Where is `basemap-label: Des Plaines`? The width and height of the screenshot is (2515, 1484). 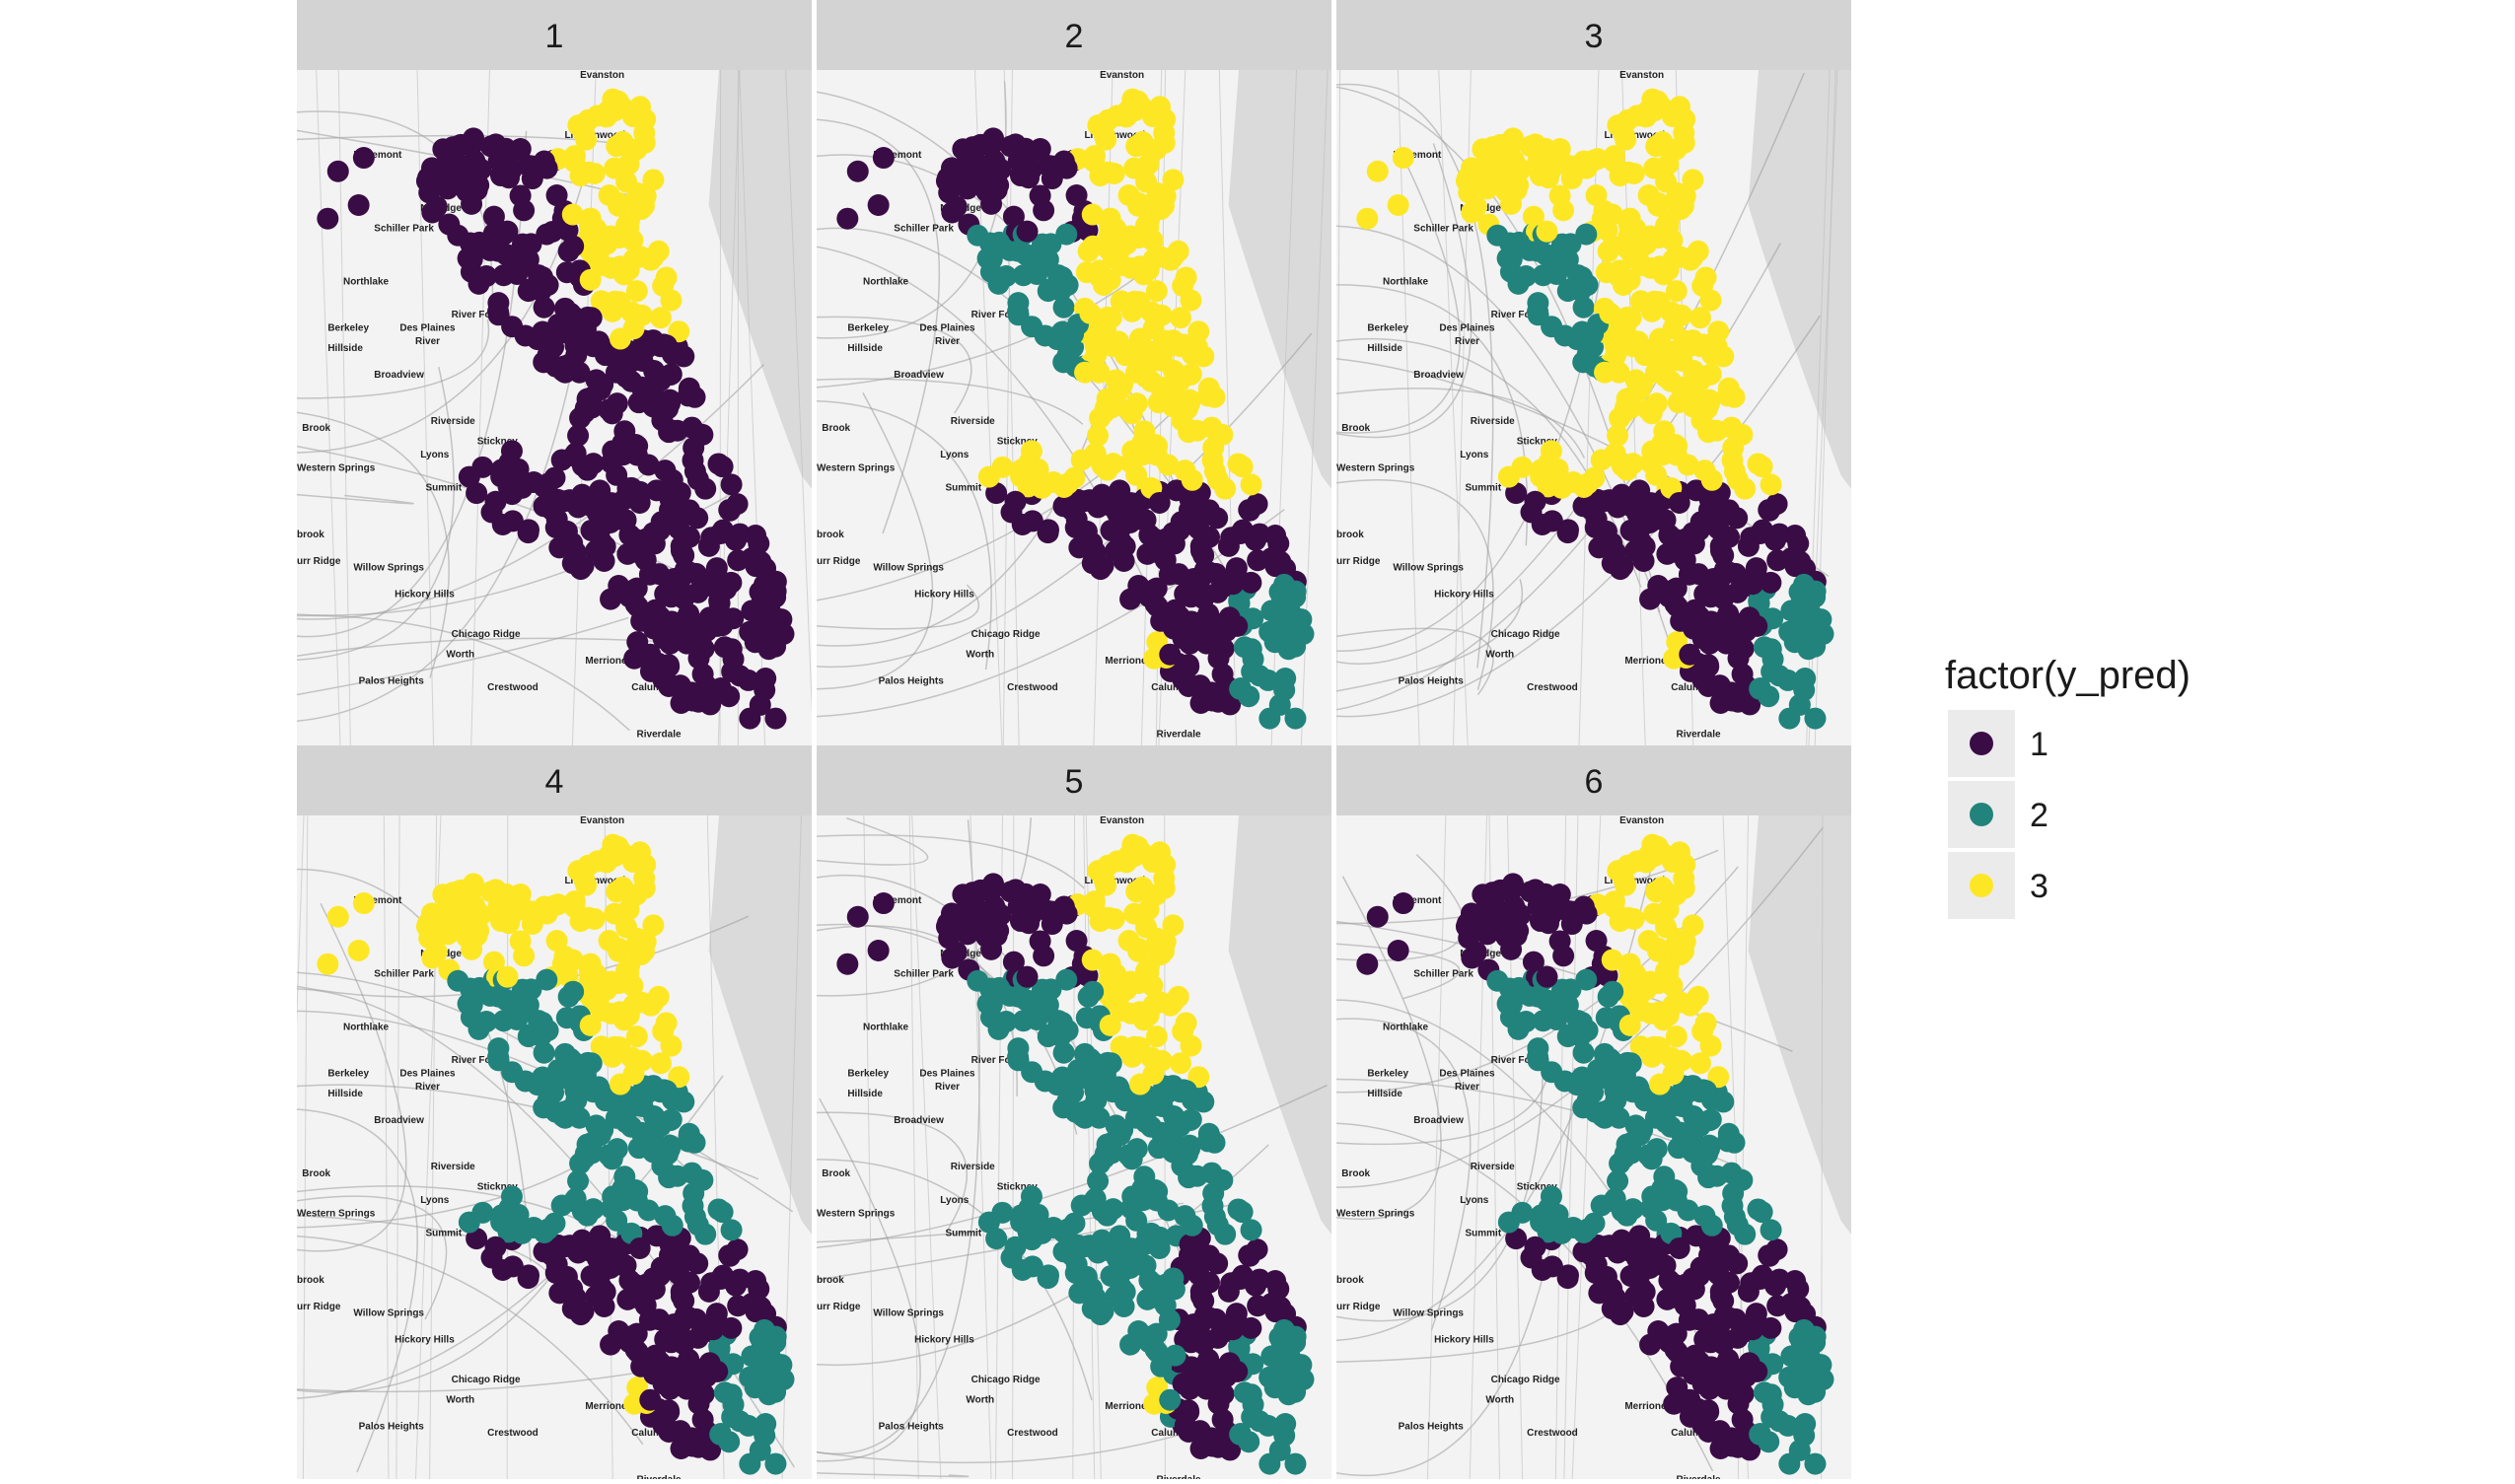
basemap-label: Des Plaines is located at coordinates (947, 328).